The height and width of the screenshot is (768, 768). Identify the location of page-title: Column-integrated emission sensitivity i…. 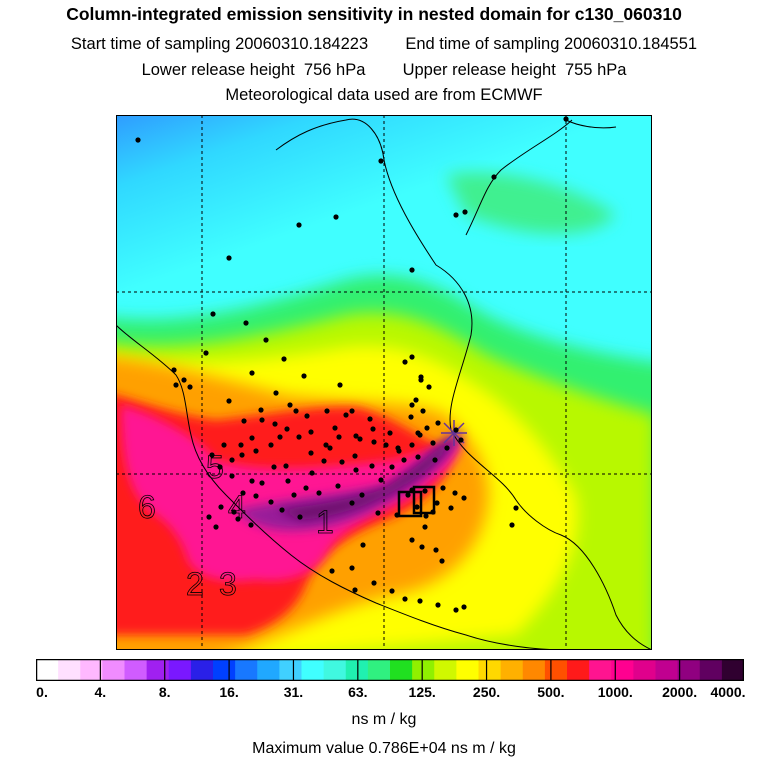
(374, 14).